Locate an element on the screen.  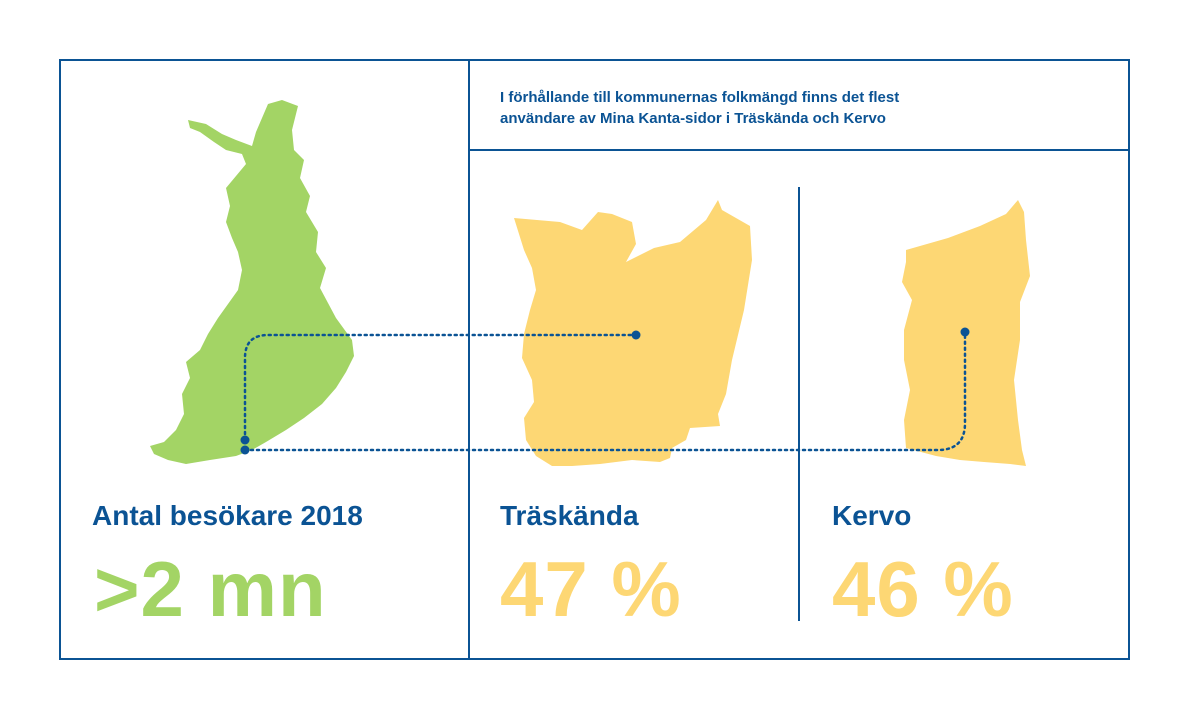
finland-map-icon is located at coordinates (252, 282).